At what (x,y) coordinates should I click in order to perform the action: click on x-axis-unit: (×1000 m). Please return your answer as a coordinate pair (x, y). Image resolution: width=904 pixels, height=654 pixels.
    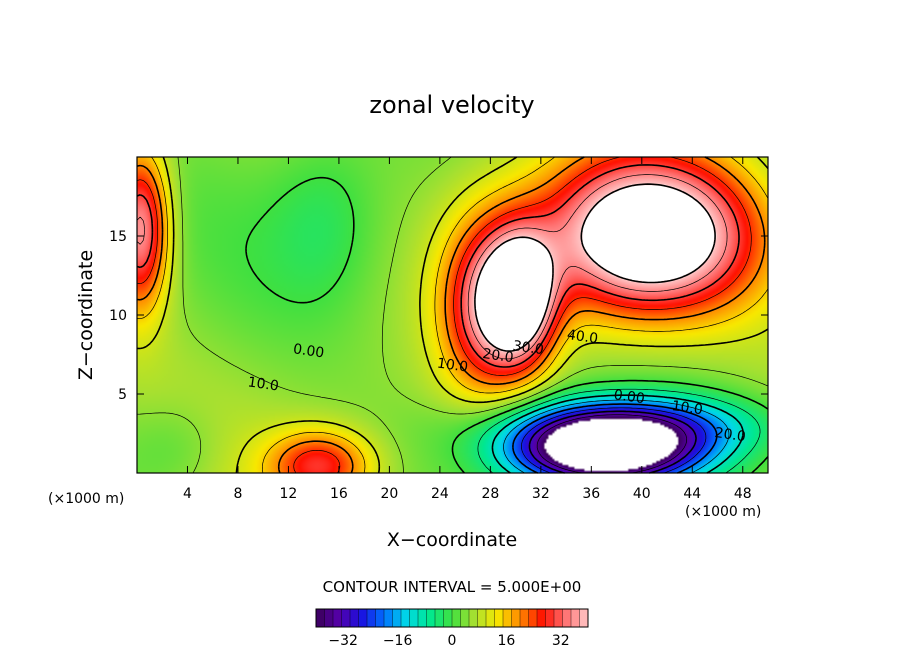
    Looking at the image, I should click on (723, 512).